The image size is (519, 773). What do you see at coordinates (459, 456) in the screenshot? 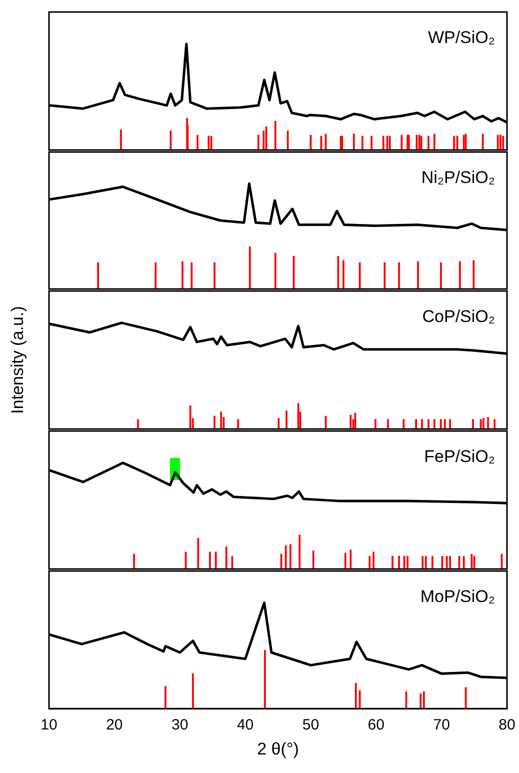
I see `annotation: FeP/SiO₂` at bounding box center [459, 456].